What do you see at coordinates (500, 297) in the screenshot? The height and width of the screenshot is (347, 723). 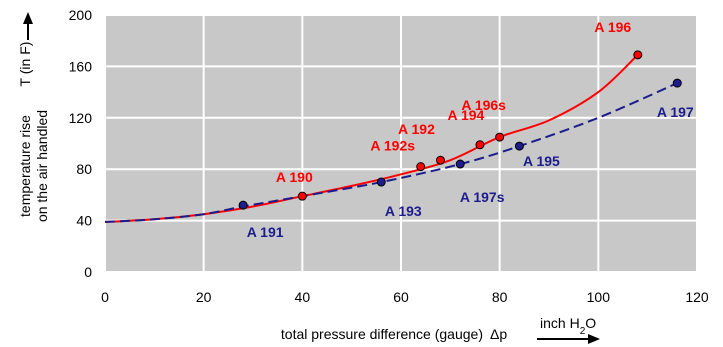 I see `x-tick-label: 80` at bounding box center [500, 297].